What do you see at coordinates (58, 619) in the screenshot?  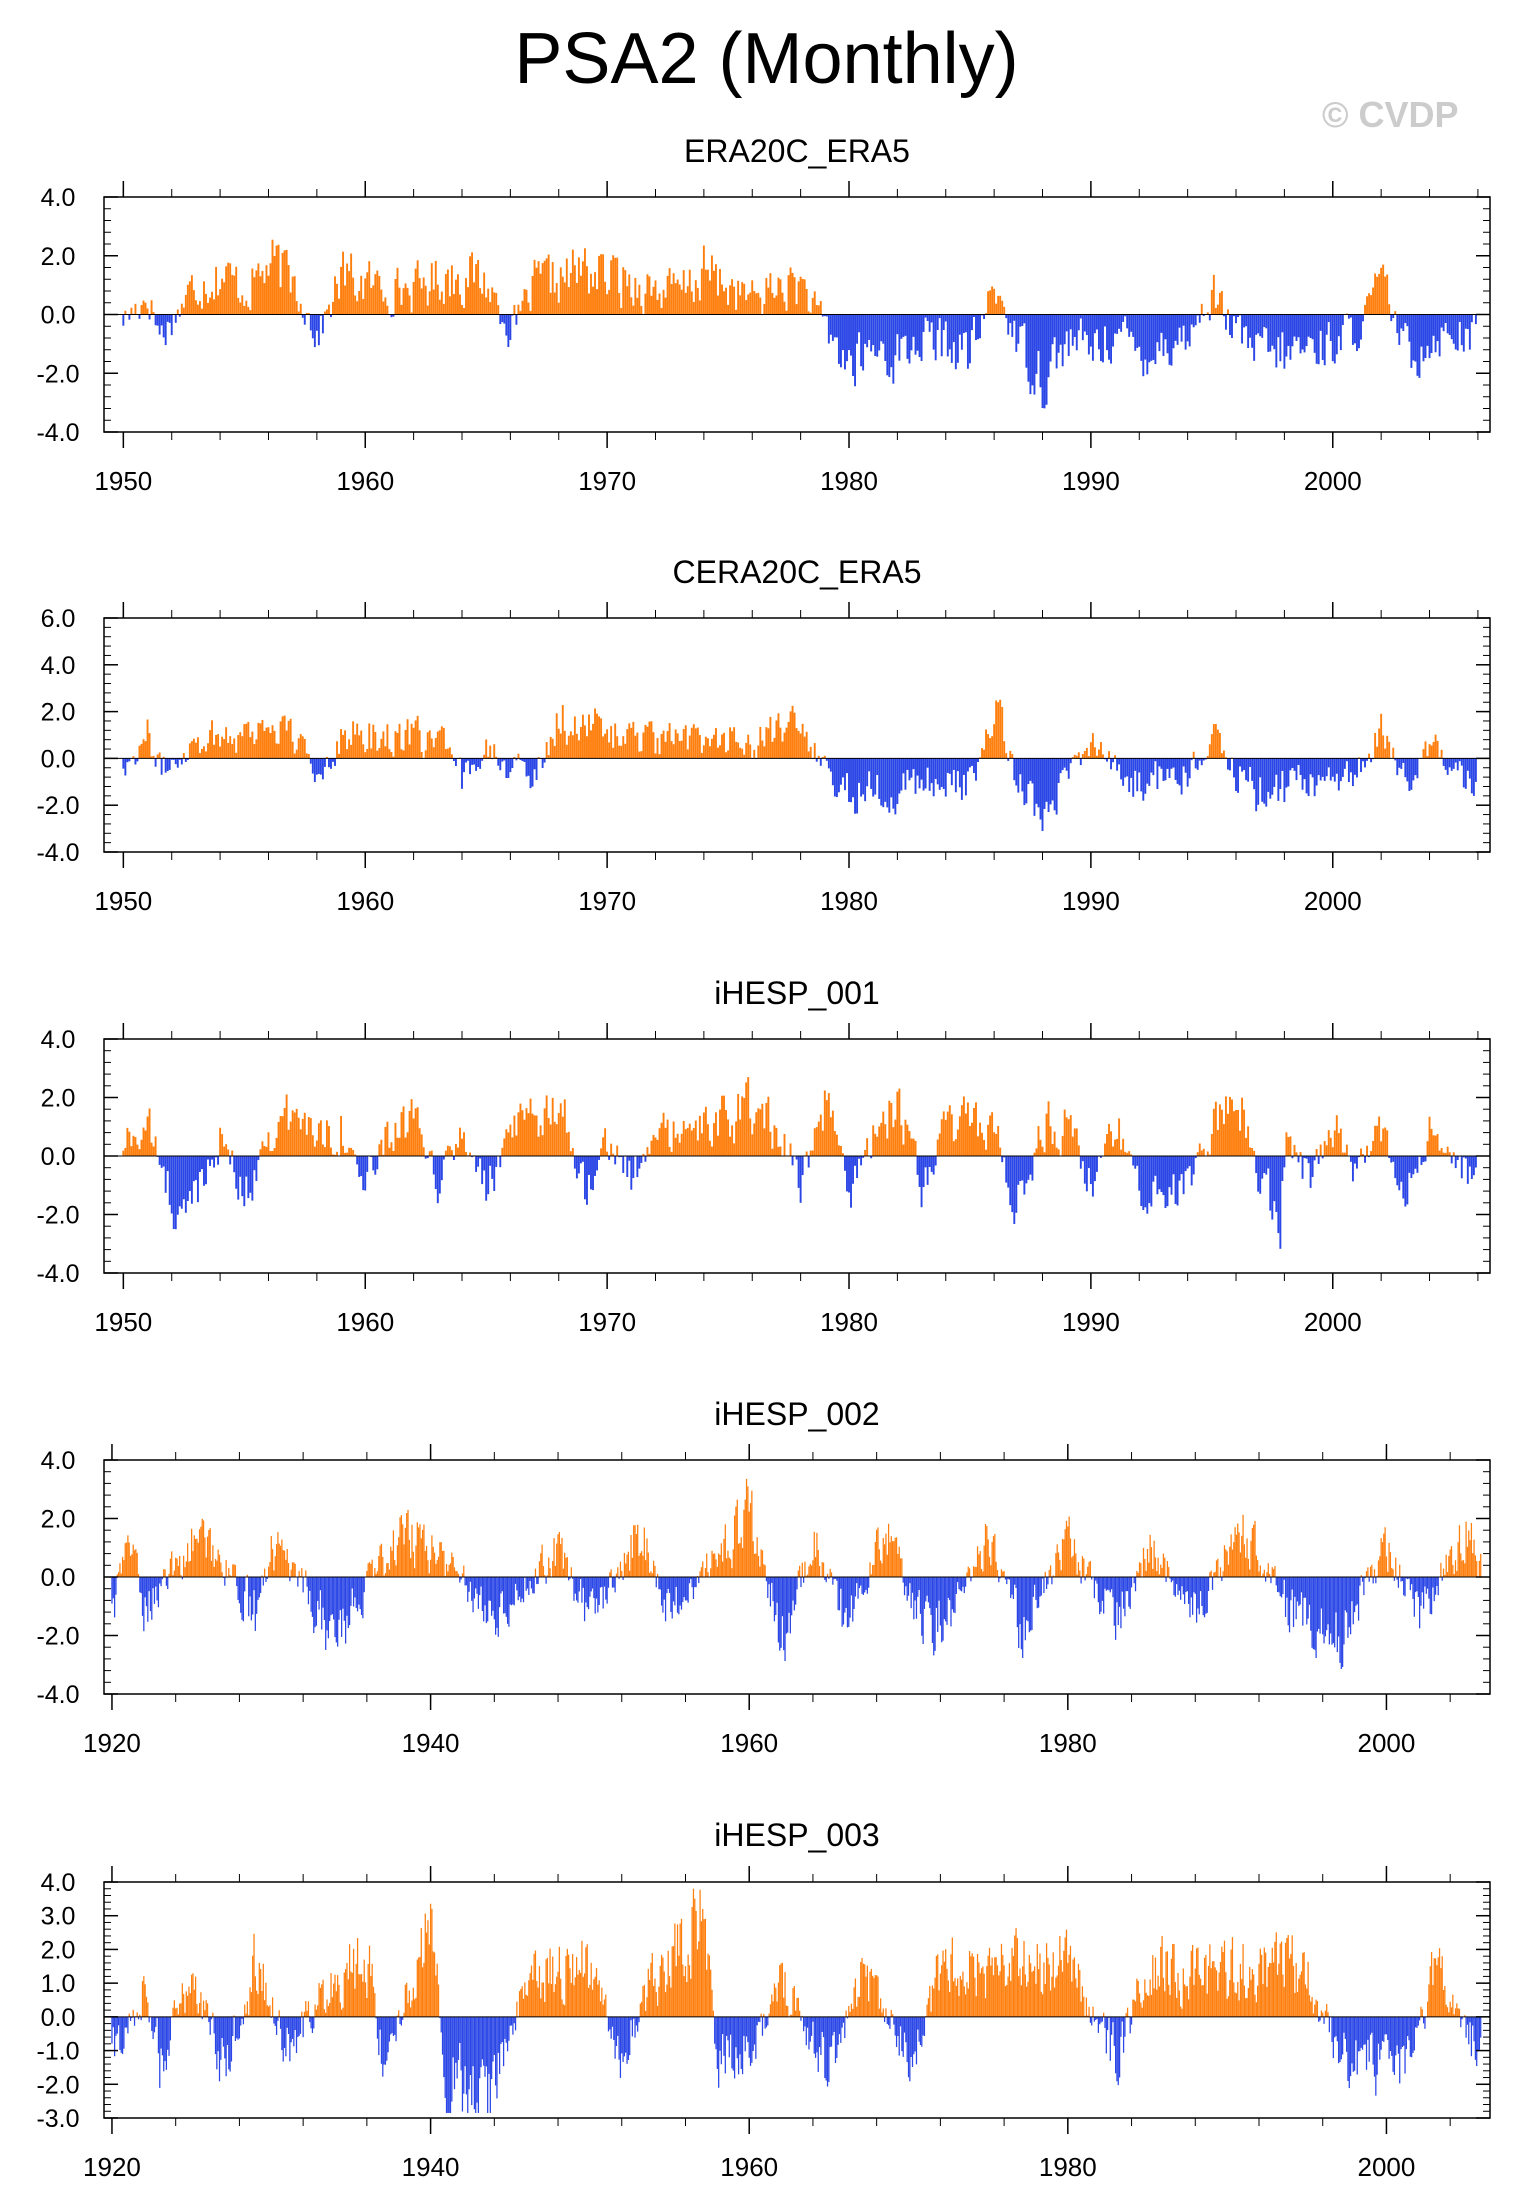 I see `y-tick-label: 6.0` at bounding box center [58, 619].